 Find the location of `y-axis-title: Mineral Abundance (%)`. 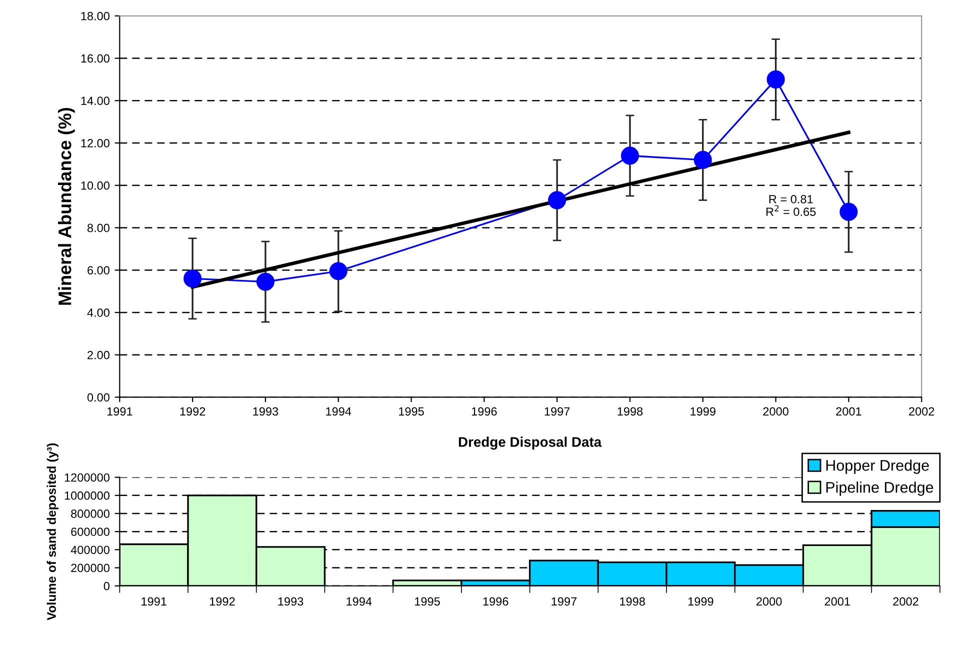

y-axis-title: Mineral Abundance (%) is located at coordinates (66, 206).